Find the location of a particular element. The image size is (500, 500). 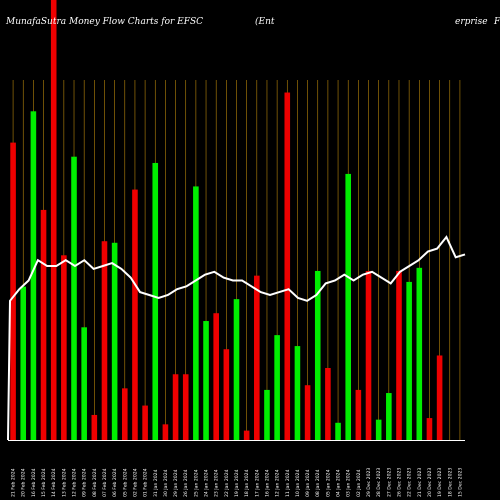

x-tick-label: 16 Feb 2024 is located at coordinates (34, 482).